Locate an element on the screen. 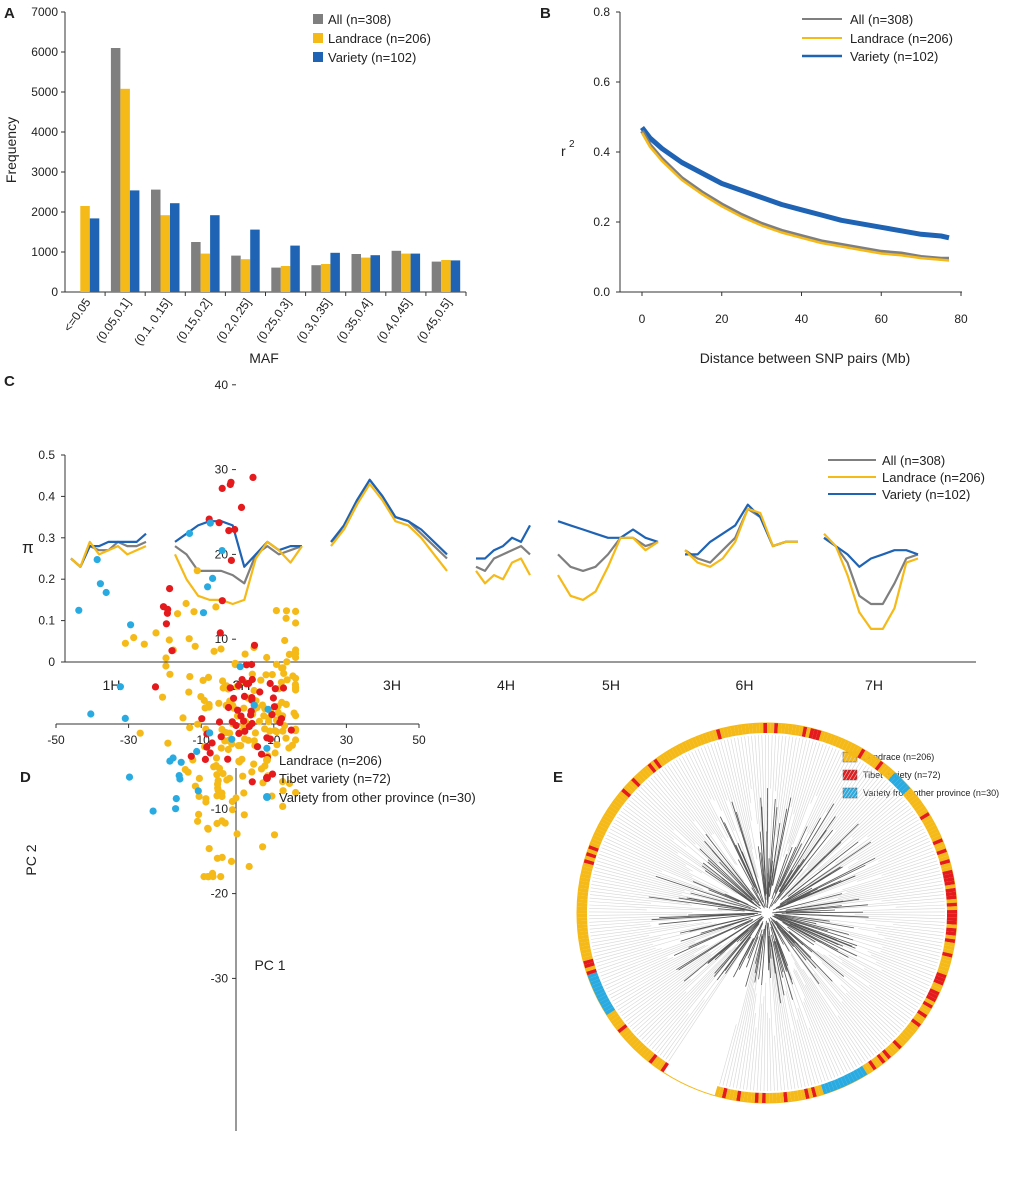 The width and height of the screenshot is (1019, 1188). panel-c-y-label: π is located at coordinates (28, 547).